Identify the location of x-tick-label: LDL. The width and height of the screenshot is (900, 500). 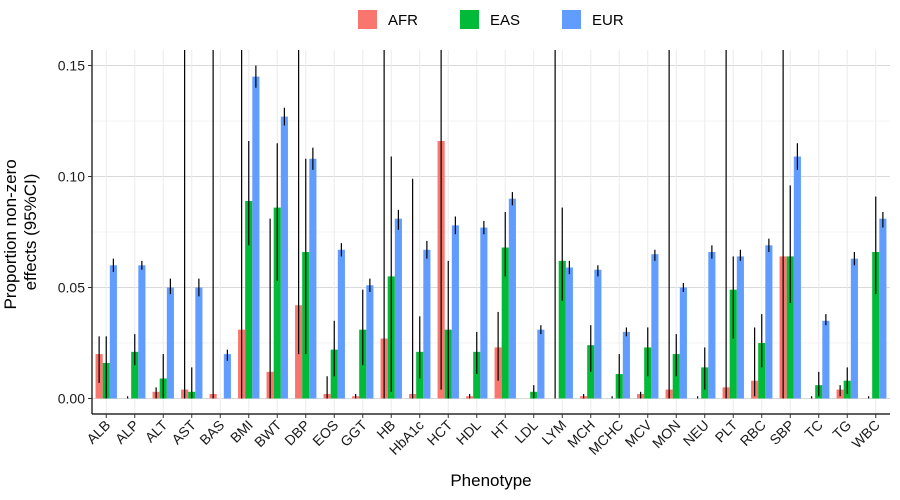
(526, 432).